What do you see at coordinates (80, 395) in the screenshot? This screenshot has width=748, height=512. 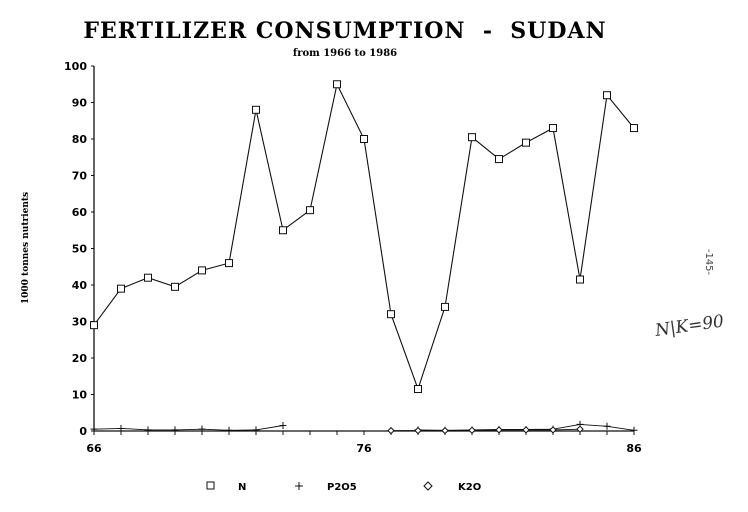 I see `y-tick-label: 10` at bounding box center [80, 395].